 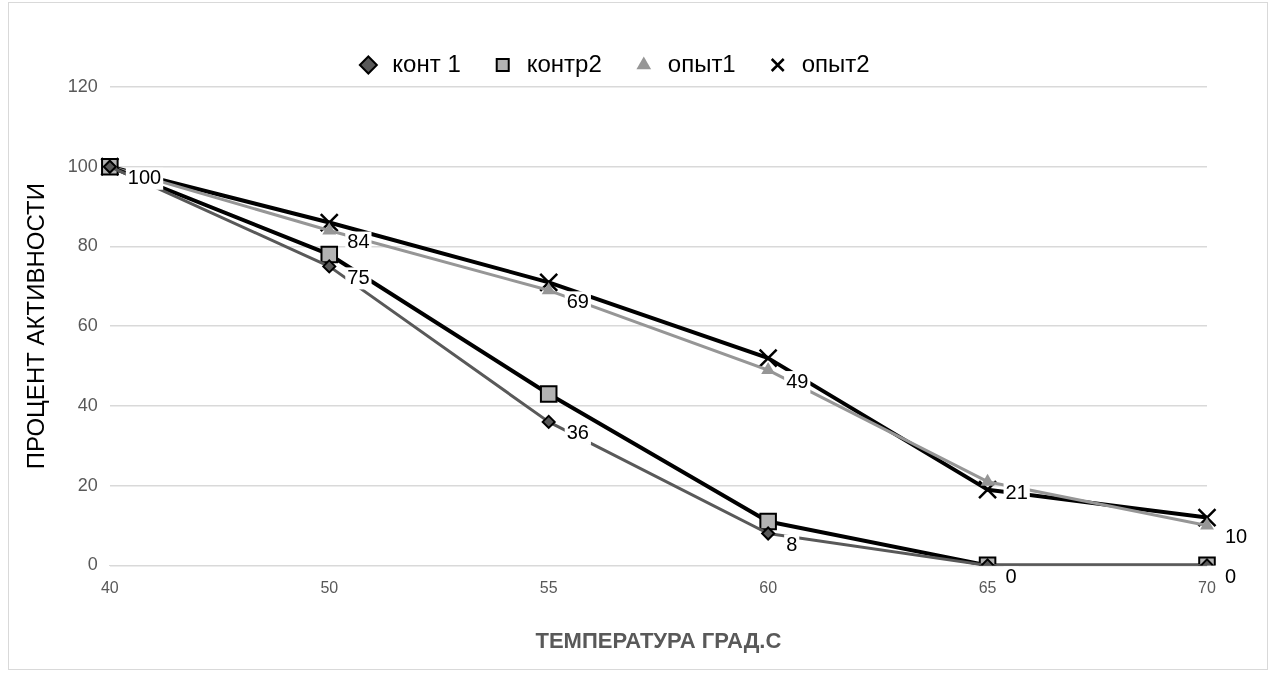 I want to click on legend-label: контр2, so click(x=564, y=63).